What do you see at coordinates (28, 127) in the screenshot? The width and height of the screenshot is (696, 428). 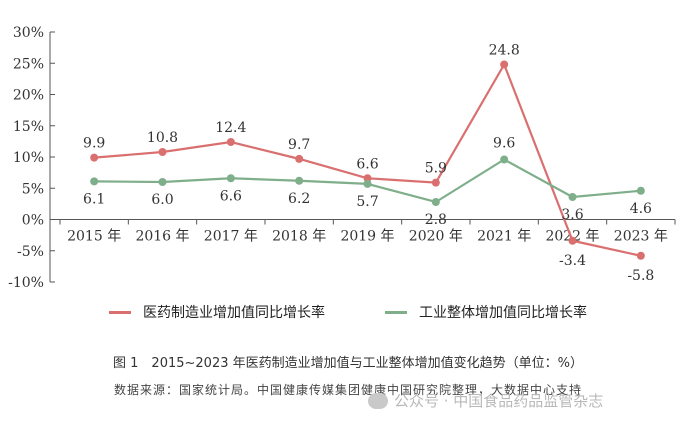 I see `y-tick-label: 15%` at bounding box center [28, 127].